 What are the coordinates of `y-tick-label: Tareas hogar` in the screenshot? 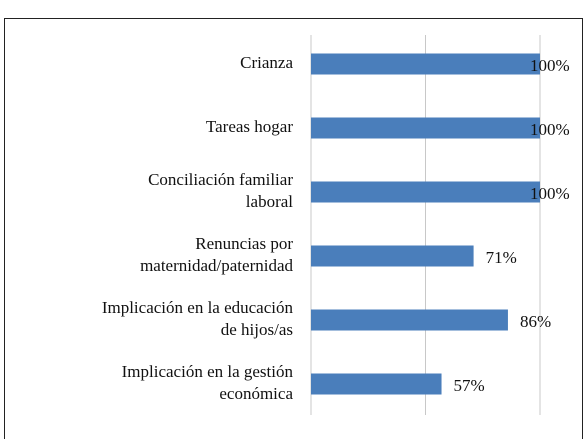 It's located at (249, 126).